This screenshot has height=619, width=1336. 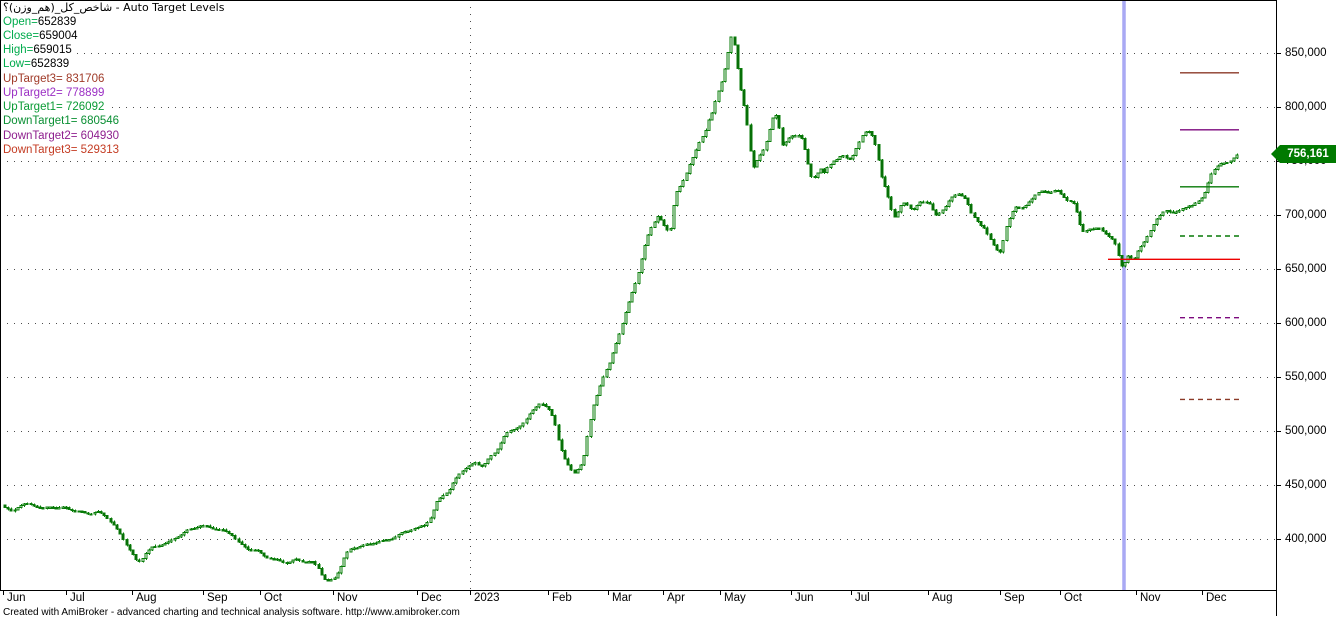 I want to click on price-tag-arrow-icon, so click(x=1275, y=154).